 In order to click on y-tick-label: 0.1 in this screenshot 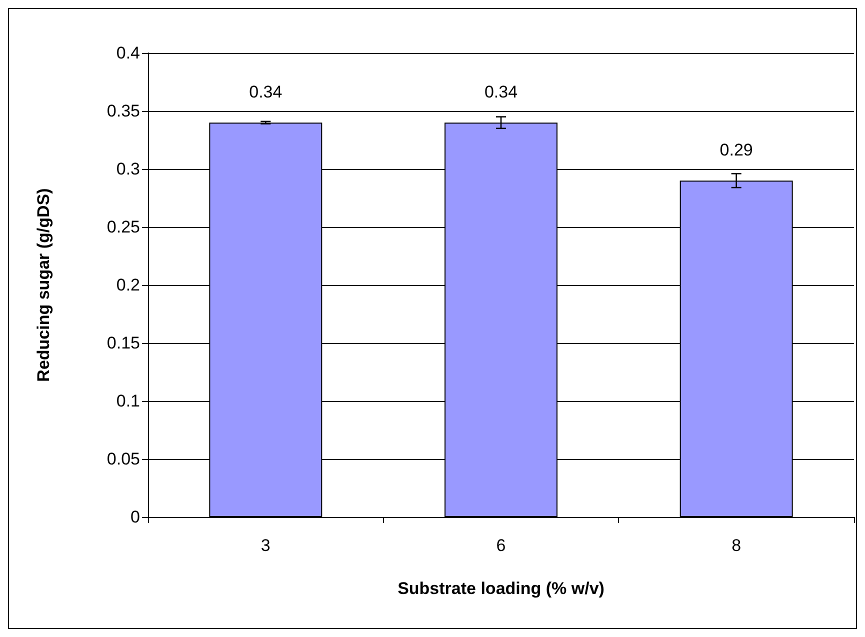, I will do `click(128, 401)`.